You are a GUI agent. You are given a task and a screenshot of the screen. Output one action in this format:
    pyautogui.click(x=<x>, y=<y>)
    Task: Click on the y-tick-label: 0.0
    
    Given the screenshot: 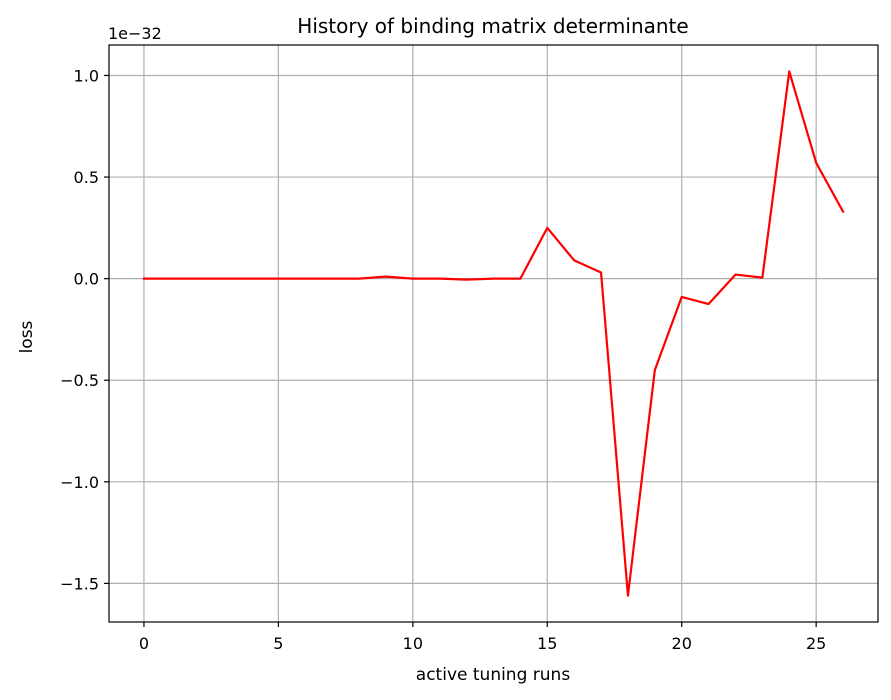 What is the action you would take?
    pyautogui.click(x=86, y=279)
    